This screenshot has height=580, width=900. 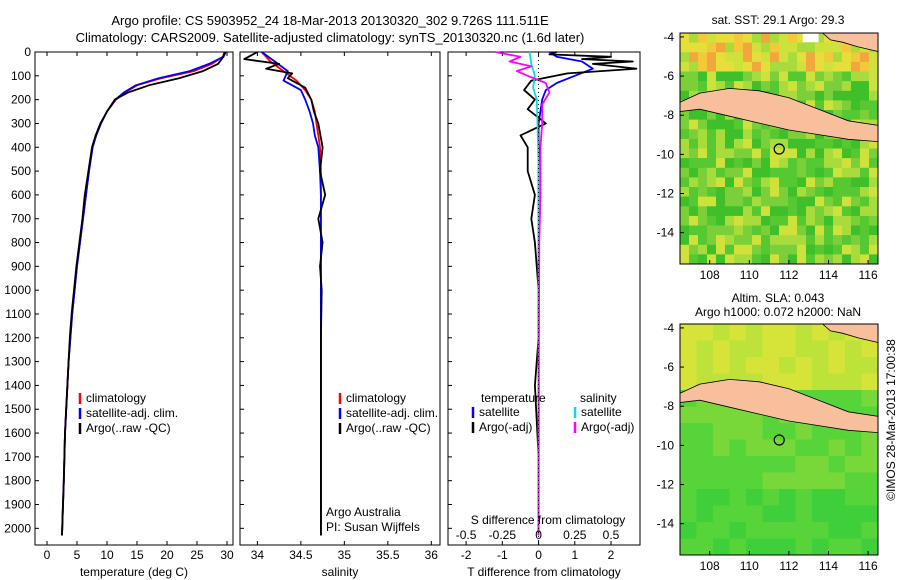 I want to click on x-tick-label: 10, so click(x=107, y=555).